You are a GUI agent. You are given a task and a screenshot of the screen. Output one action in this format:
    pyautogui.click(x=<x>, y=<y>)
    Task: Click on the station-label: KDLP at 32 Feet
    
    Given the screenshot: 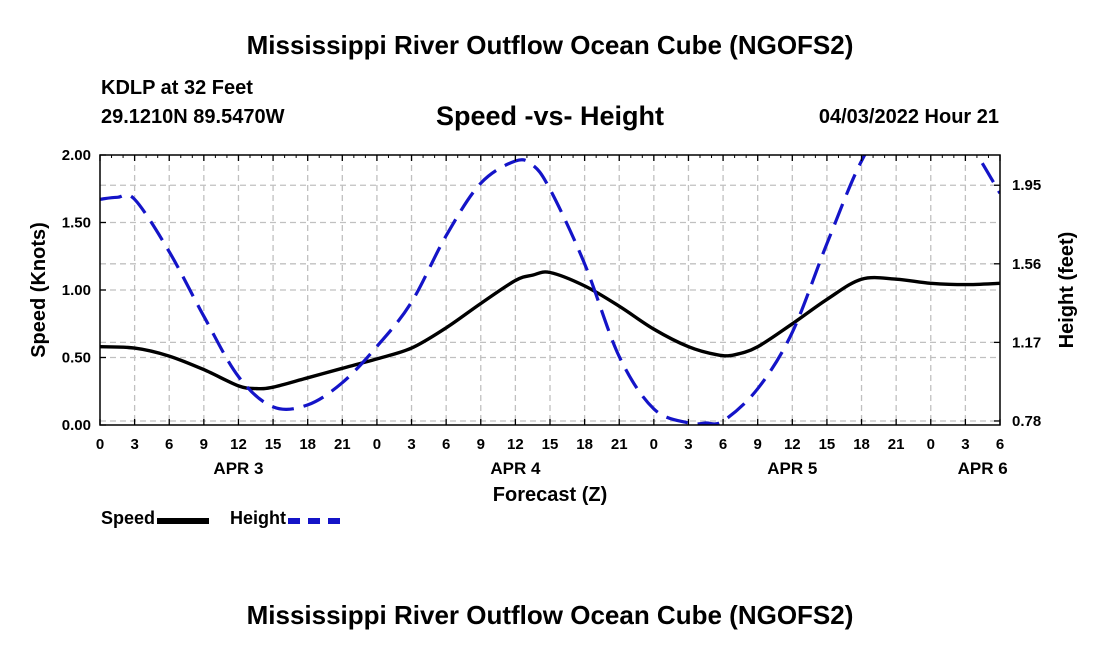 What is the action you would take?
    pyautogui.click(x=177, y=88)
    